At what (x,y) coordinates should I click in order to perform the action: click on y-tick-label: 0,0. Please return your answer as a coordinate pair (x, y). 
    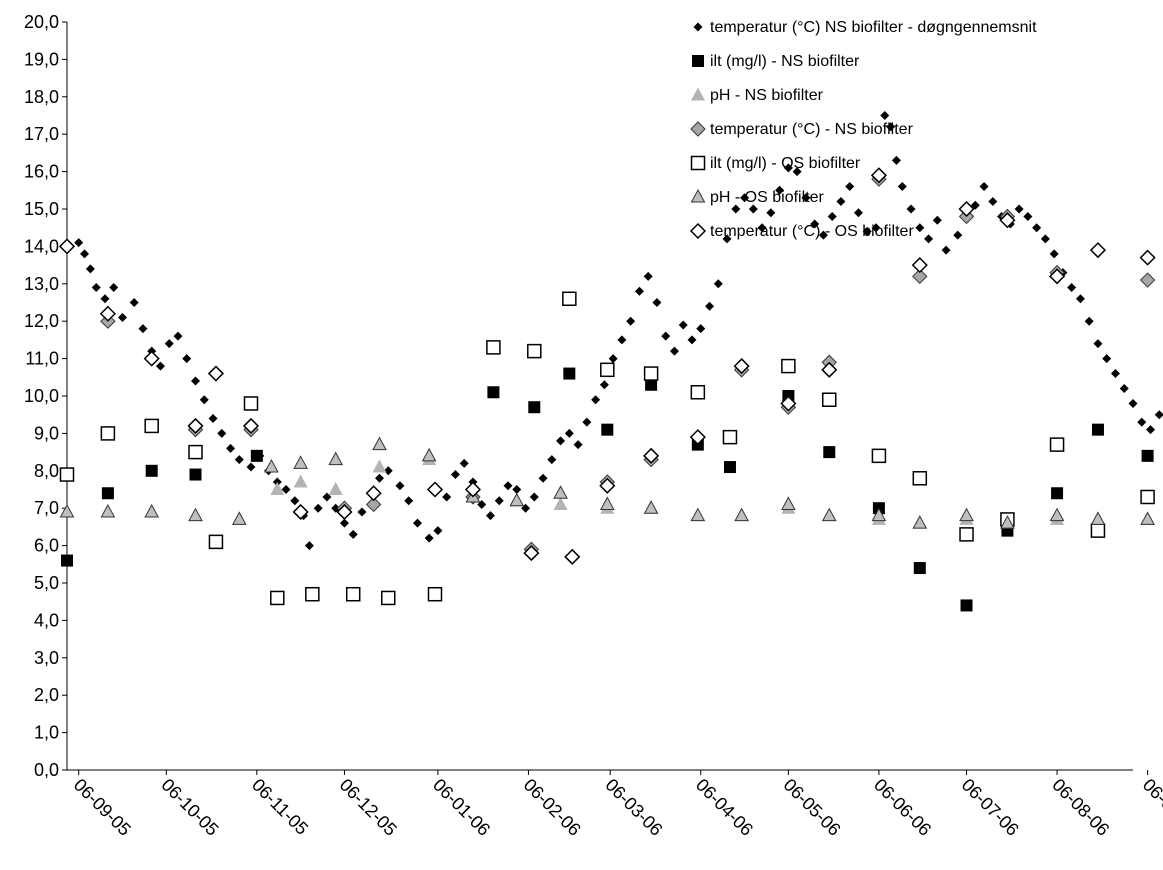
    Looking at the image, I should click on (46, 770).